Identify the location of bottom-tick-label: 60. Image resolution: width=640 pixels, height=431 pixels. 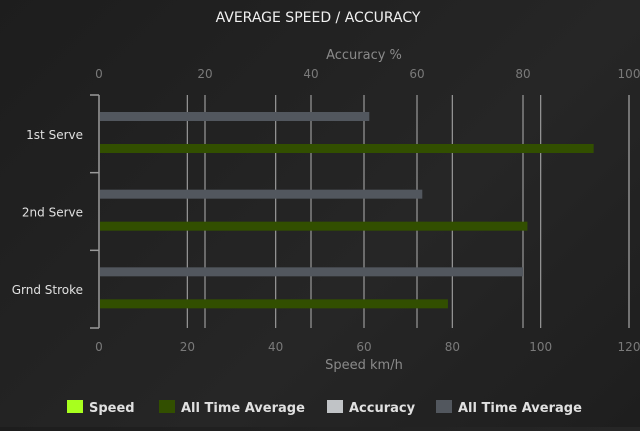
(363, 347).